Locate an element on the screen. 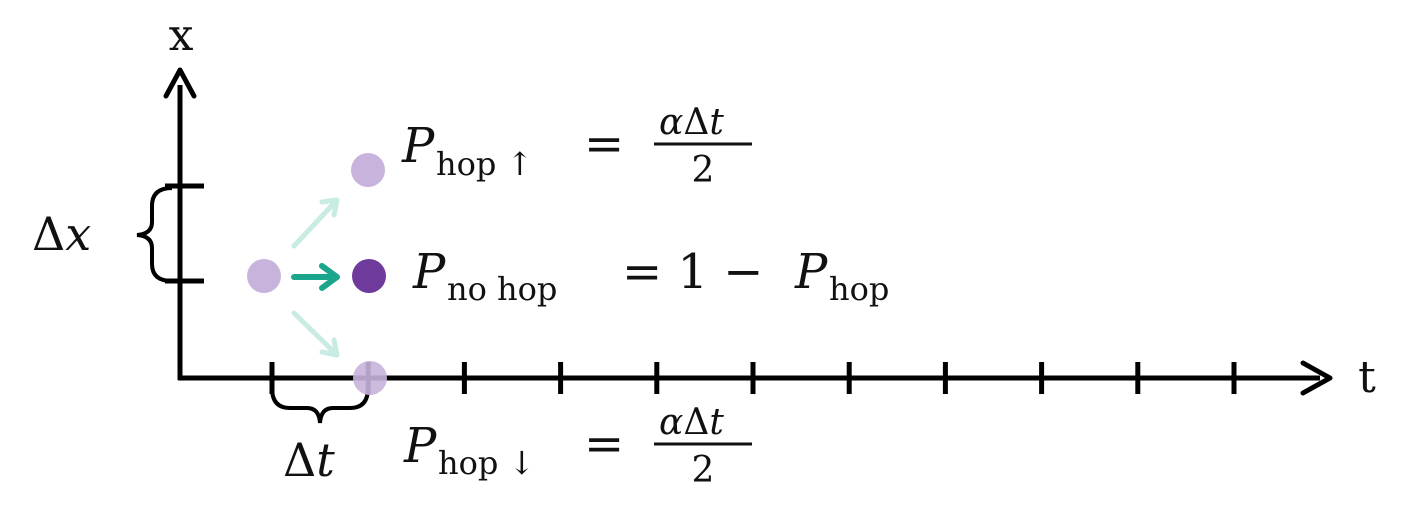  hop-up-symbol: P is located at coordinates (418, 146).